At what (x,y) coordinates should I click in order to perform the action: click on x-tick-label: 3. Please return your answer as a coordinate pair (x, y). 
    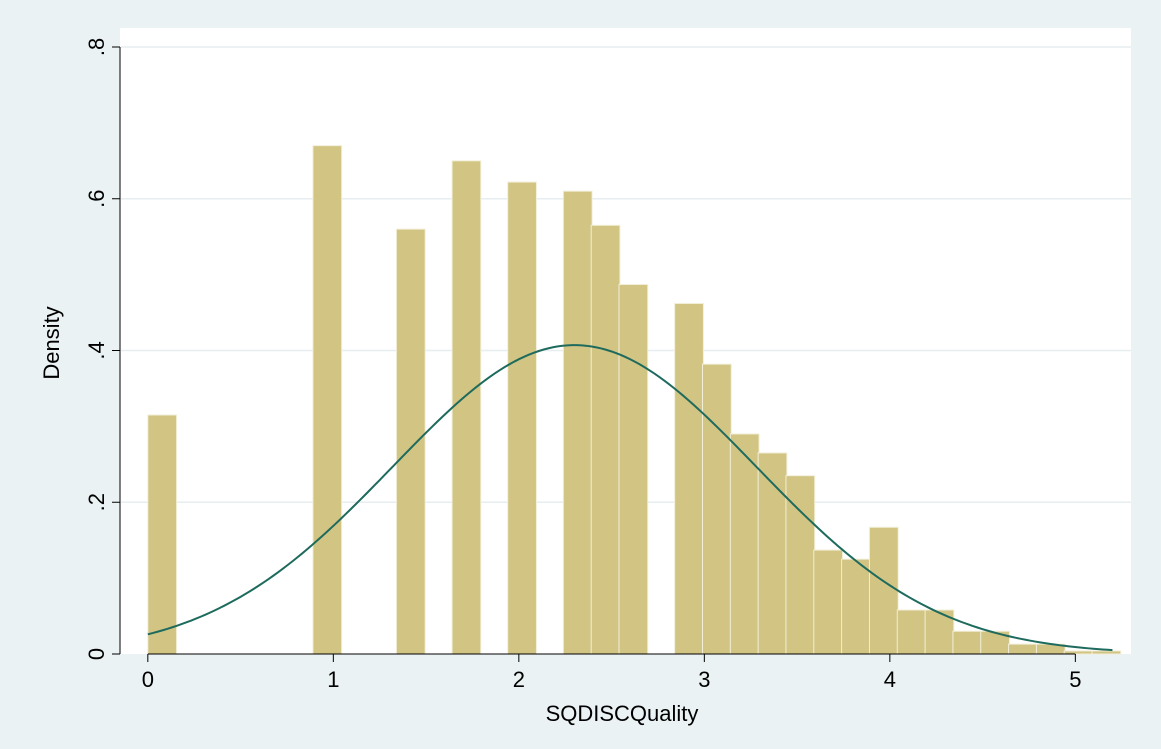
    Looking at the image, I should click on (704, 679).